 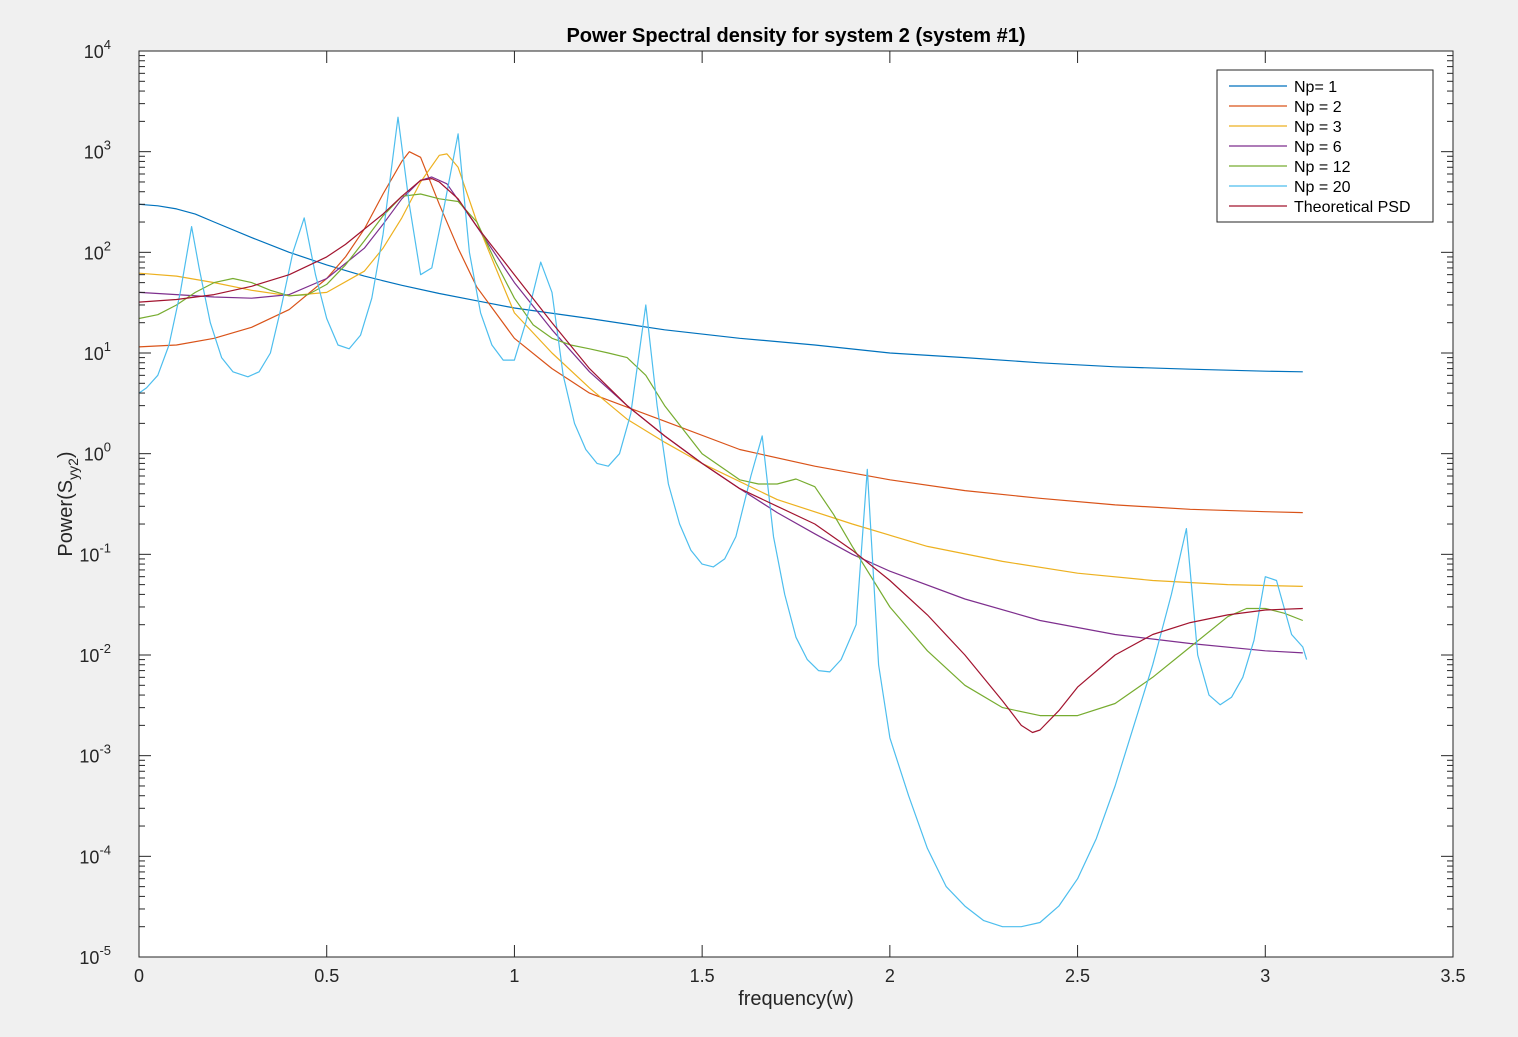 I want to click on y-tick-label: 10⁴, so click(x=97, y=49).